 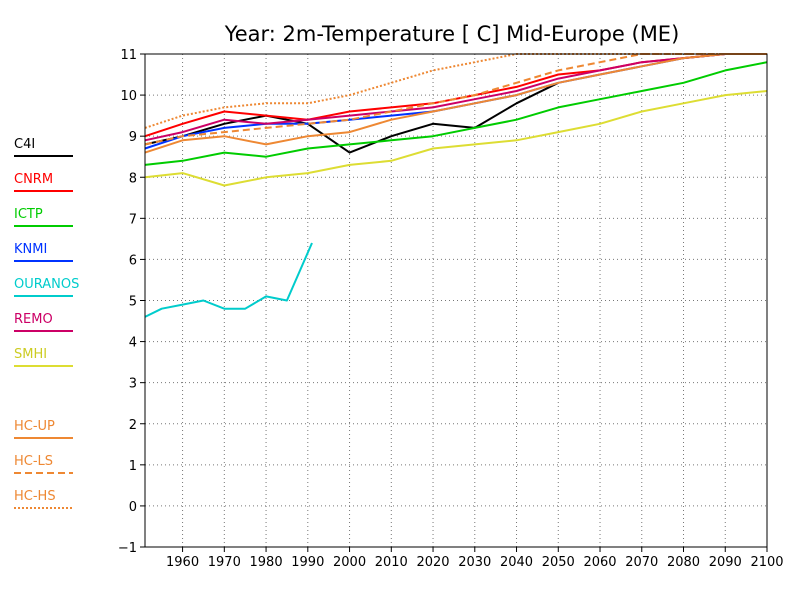 What do you see at coordinates (391, 562) in the screenshot?
I see `x-tick-label: 2010` at bounding box center [391, 562].